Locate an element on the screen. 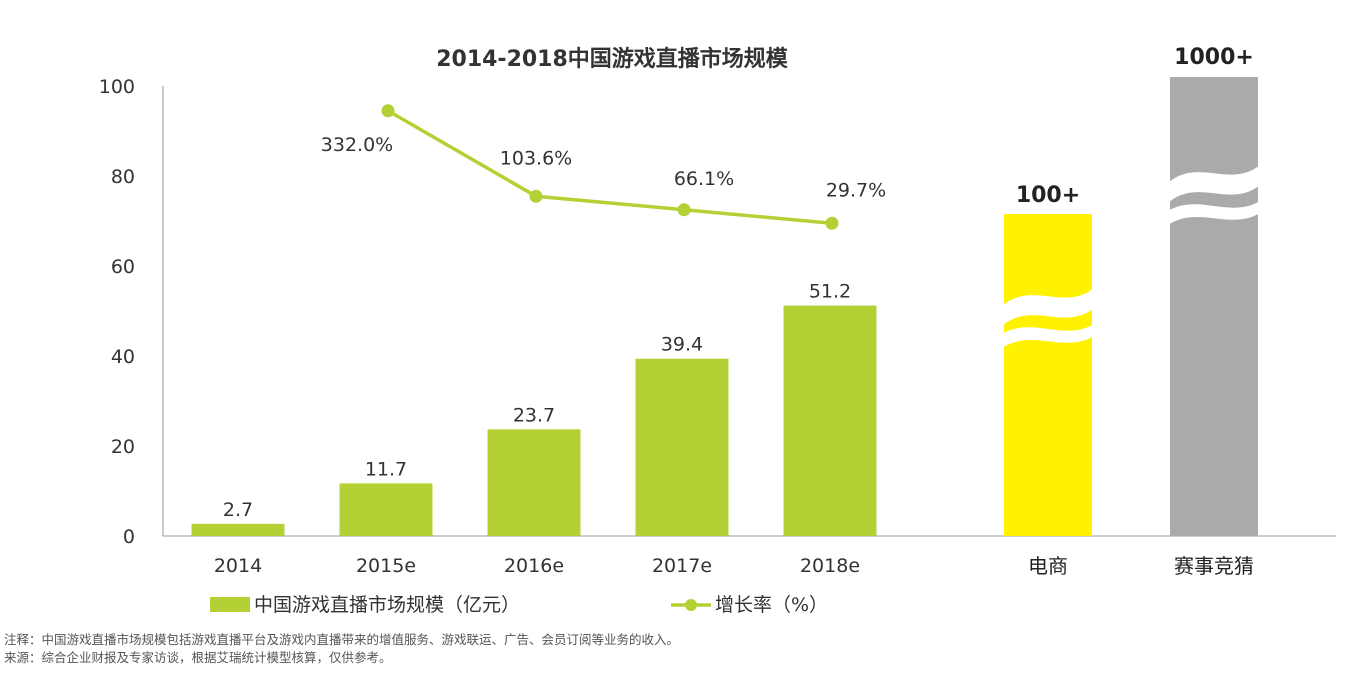 The image size is (1354, 677). y-tick-label: 20 is located at coordinates (123, 447).